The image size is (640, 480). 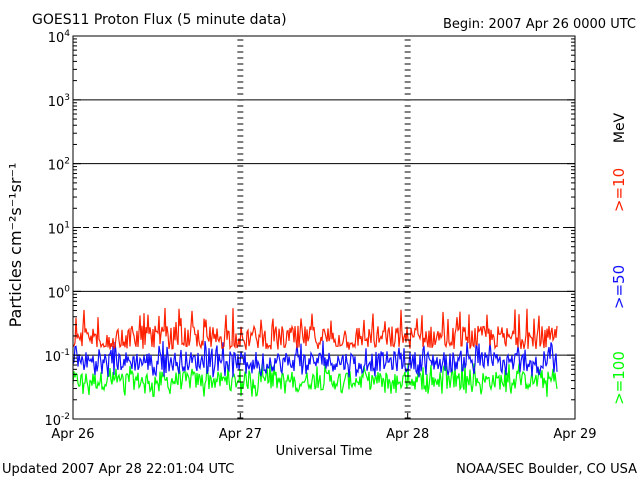 I want to click on credit-text: NOAA/SEC Boulder, CO USA, so click(x=546, y=469).